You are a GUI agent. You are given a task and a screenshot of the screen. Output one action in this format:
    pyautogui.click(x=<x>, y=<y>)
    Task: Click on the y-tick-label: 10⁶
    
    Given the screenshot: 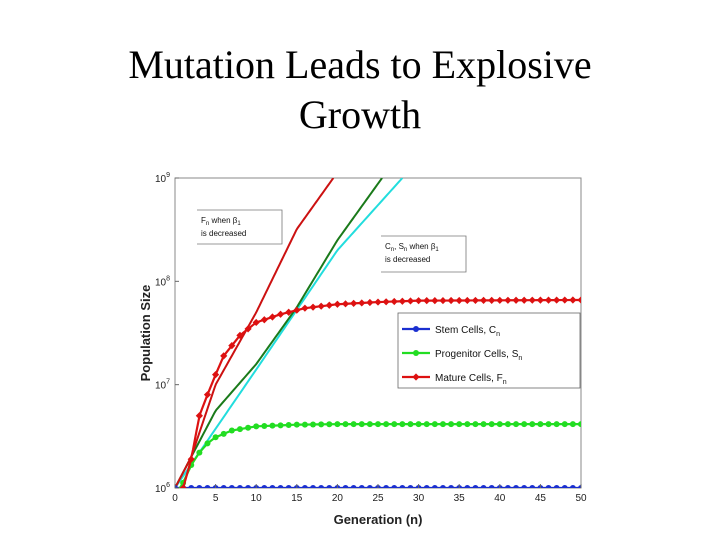 What is the action you would take?
    pyautogui.click(x=162, y=488)
    